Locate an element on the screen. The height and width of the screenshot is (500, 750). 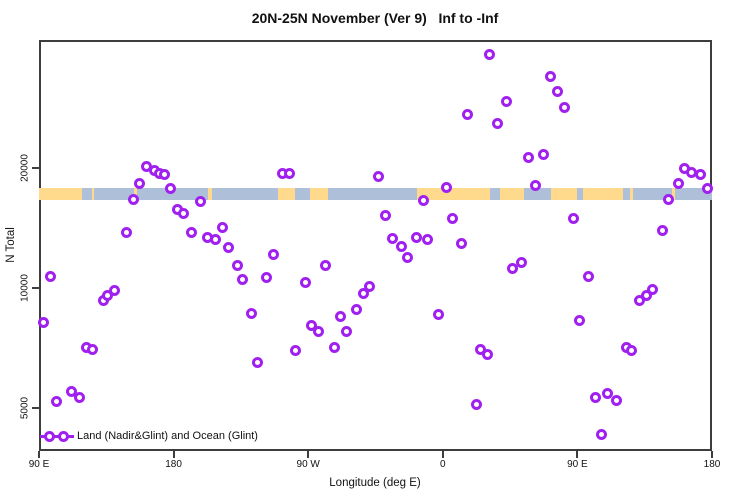
y-axis-tick-label: 20000 is located at coordinates (25, 168).